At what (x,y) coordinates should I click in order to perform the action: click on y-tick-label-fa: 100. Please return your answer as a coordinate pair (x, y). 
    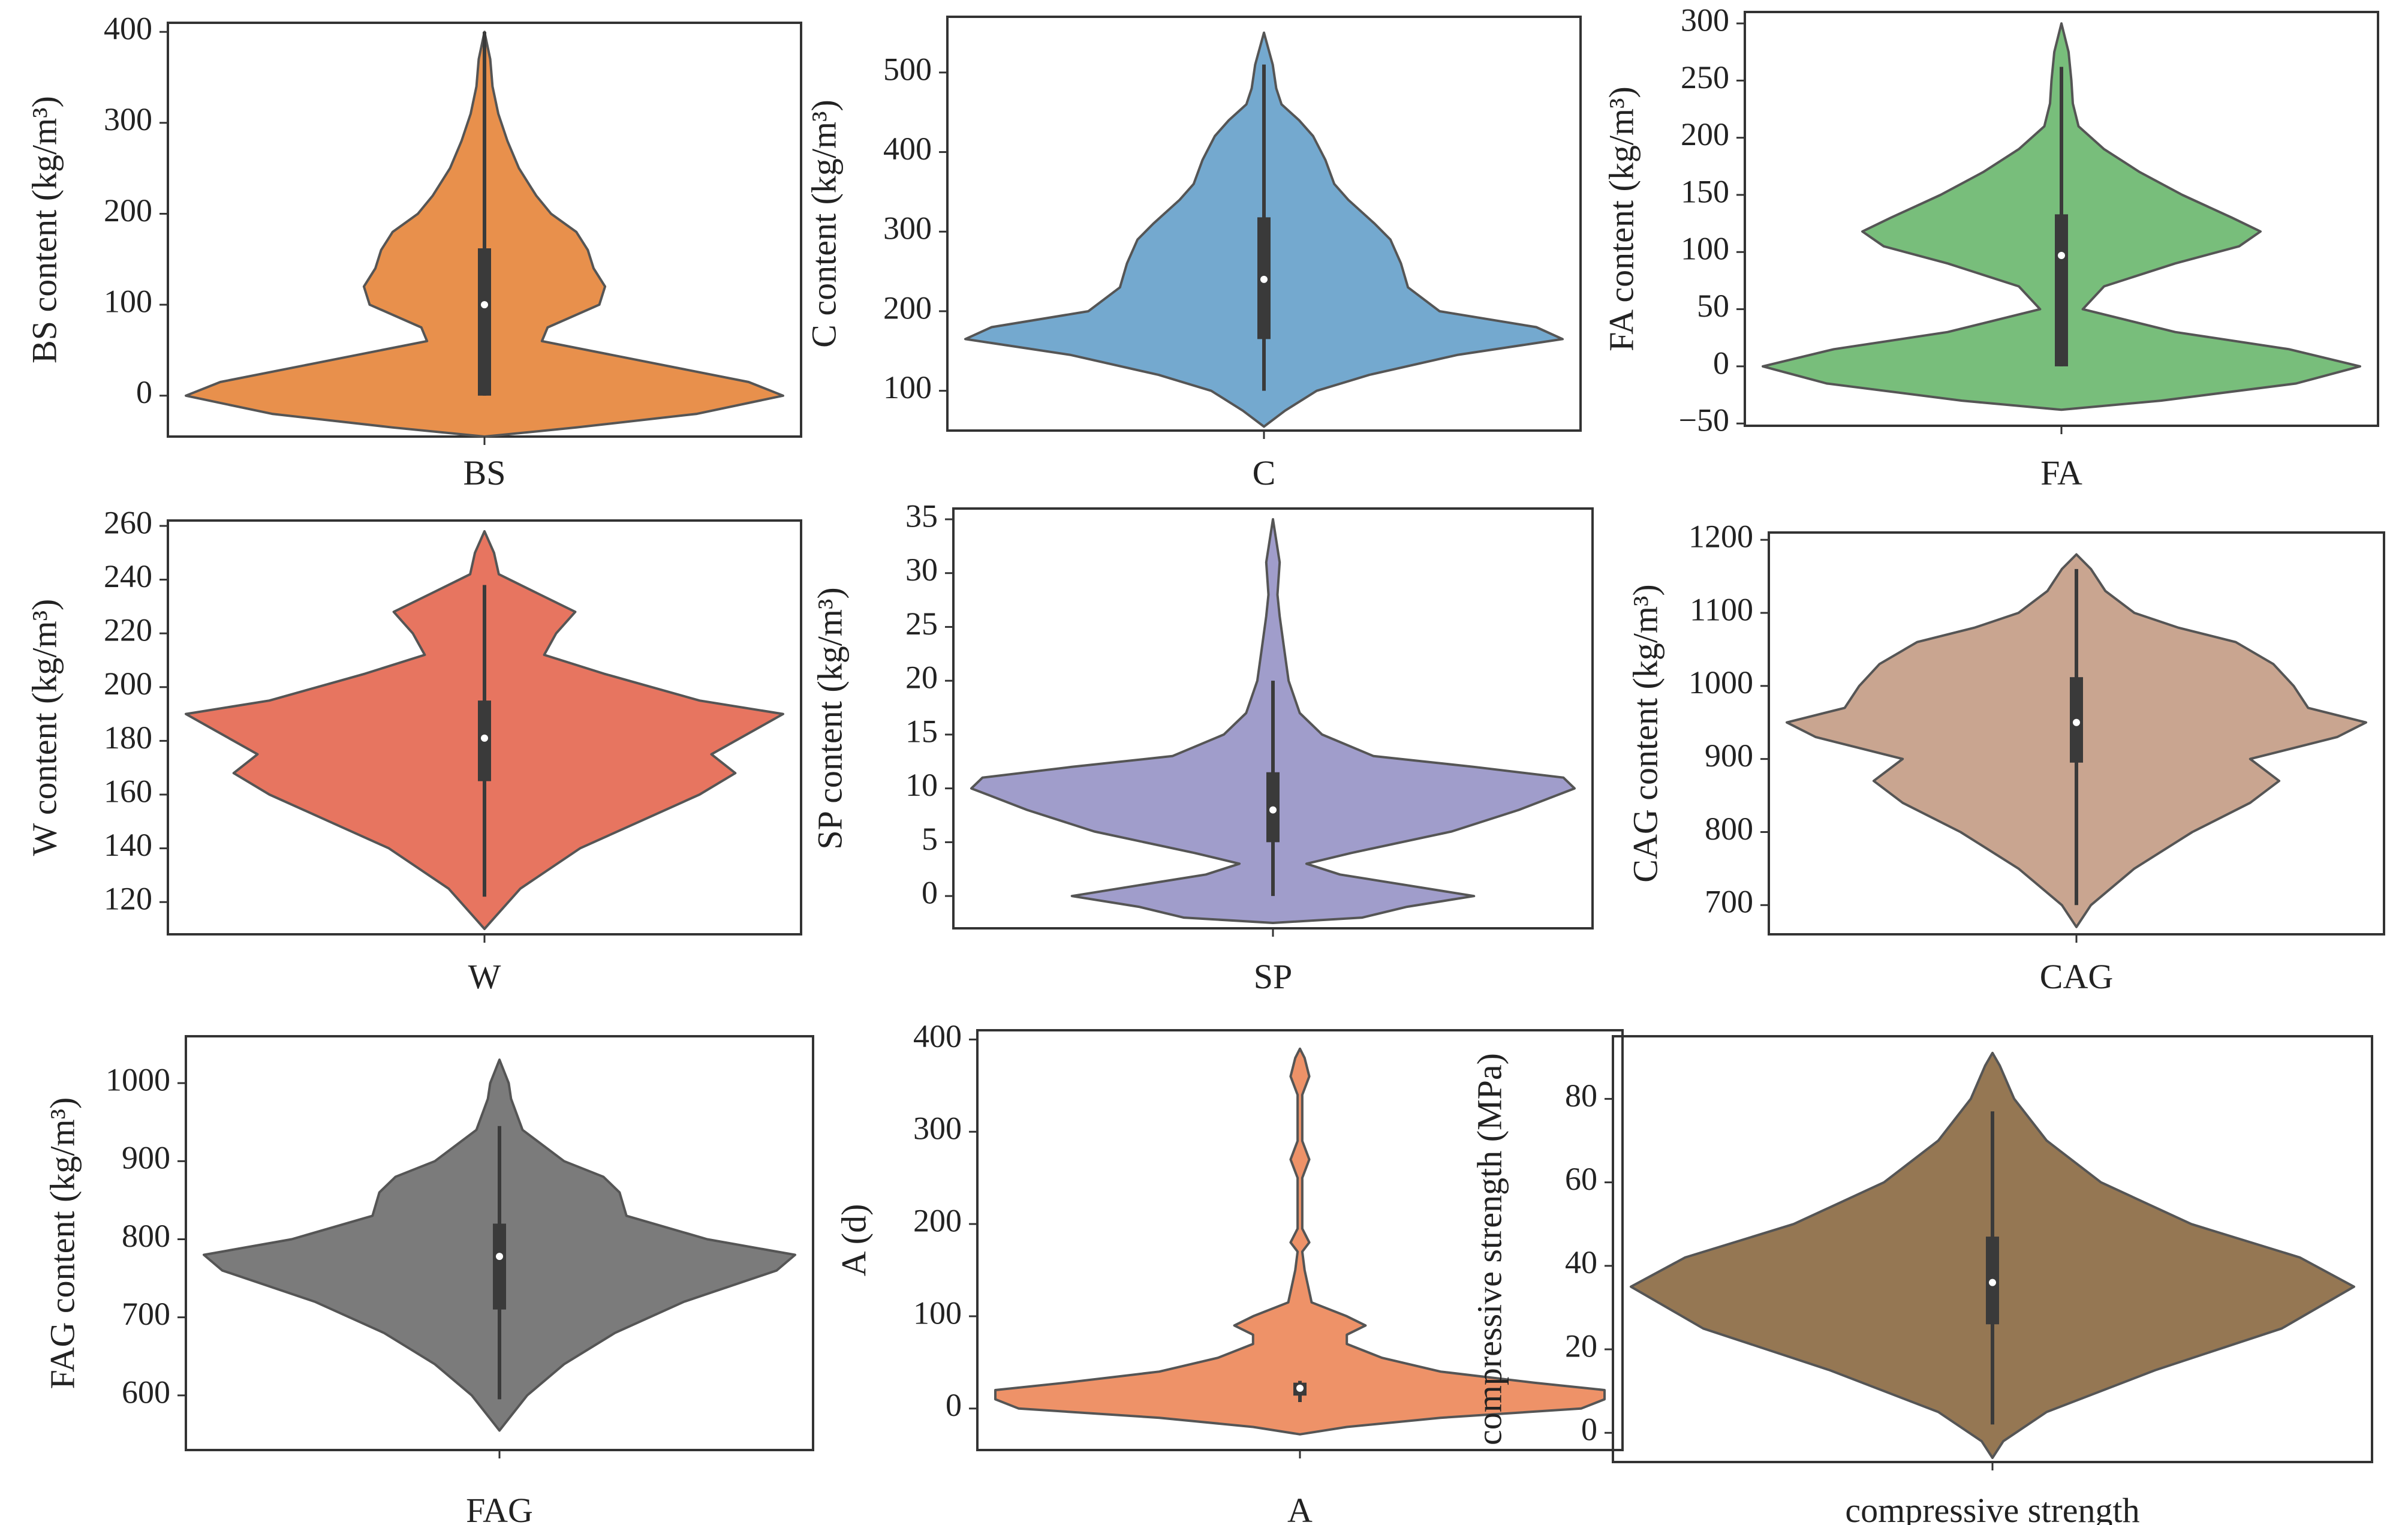
    Looking at the image, I should click on (1705, 249).